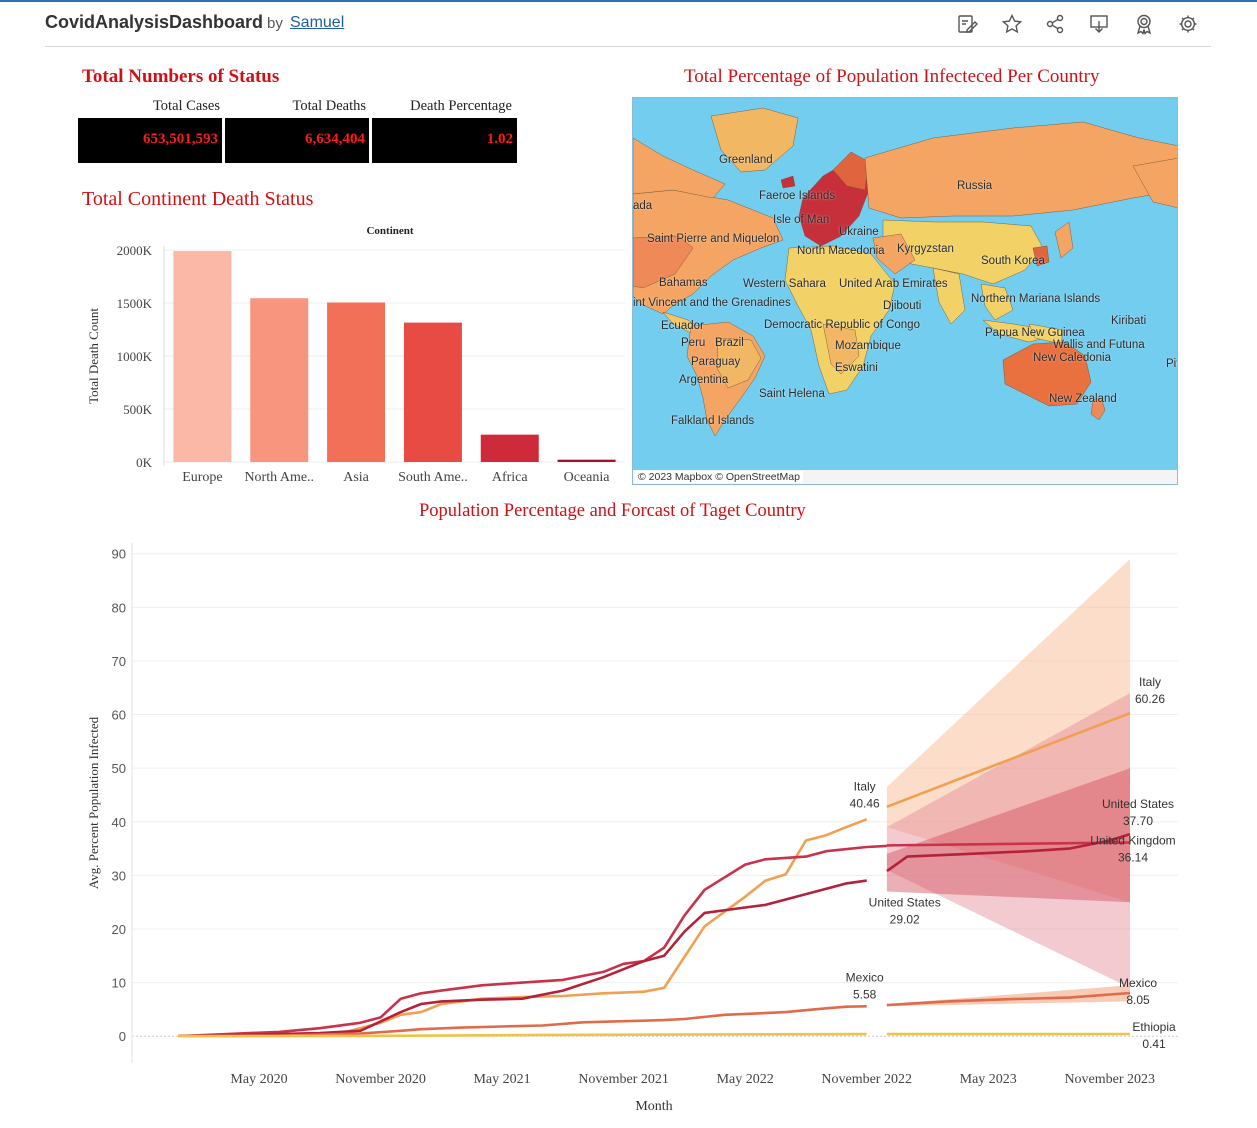  Describe the element at coordinates (1133, 857) in the screenshot. I see `end-value-united-kingdom: 36.14` at that location.